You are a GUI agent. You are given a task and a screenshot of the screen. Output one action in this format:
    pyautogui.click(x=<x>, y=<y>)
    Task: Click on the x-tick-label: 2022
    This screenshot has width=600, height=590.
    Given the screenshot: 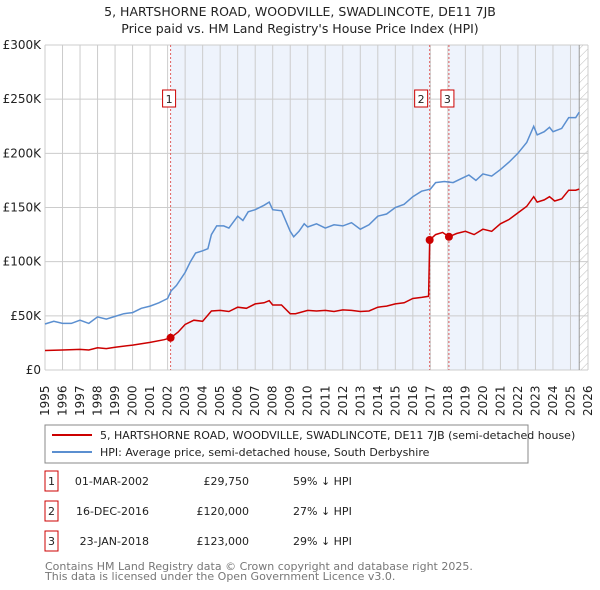 What is the action you would take?
    pyautogui.click(x=518, y=400)
    